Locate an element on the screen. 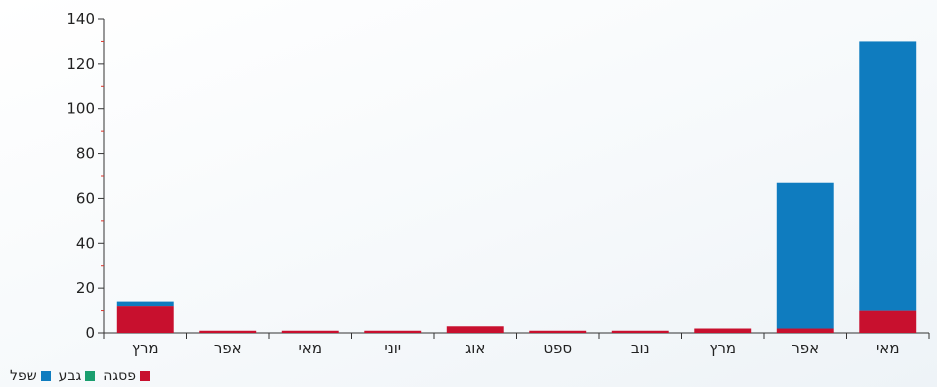  y-tick-label: 0 is located at coordinates (90, 333).